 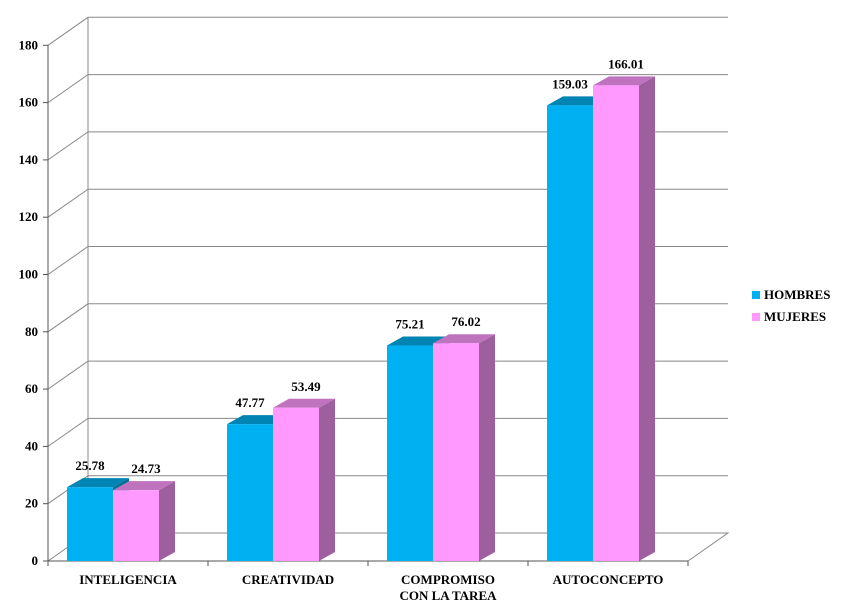 What do you see at coordinates (29, 302) in the screenshot?
I see `y-tick-labels: 0 20 40 60 80 100 120 140 160 180` at bounding box center [29, 302].